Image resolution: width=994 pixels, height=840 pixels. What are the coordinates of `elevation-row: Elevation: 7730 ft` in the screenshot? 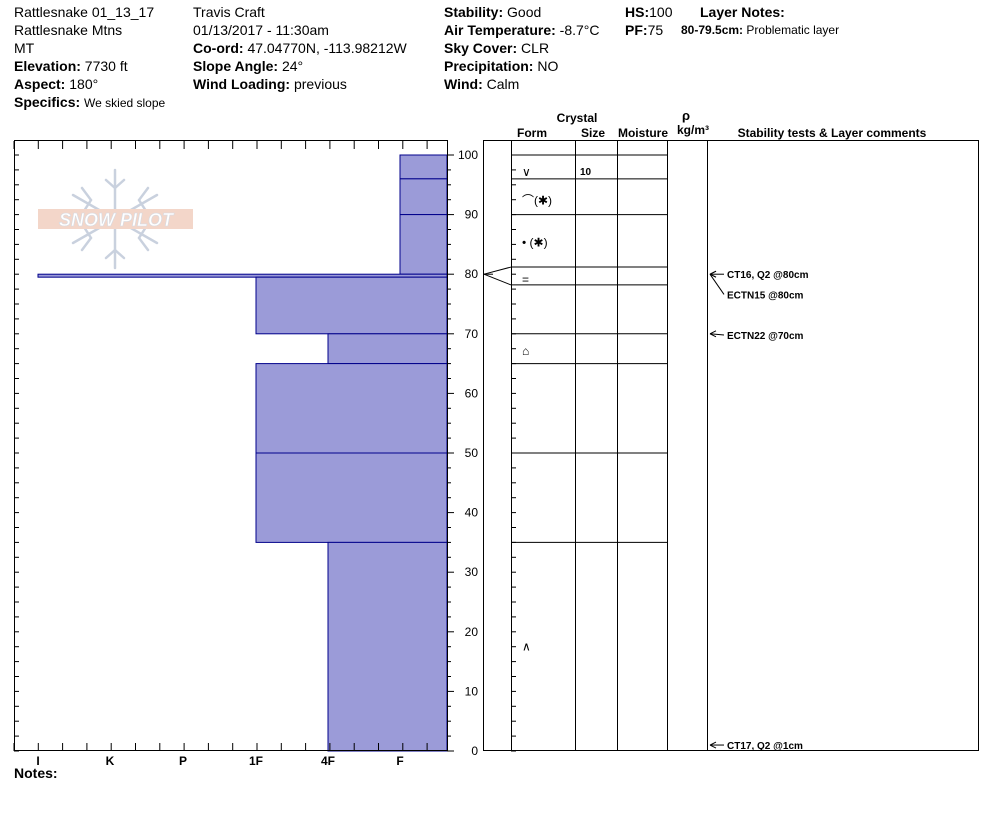 It's located at (89, 66).